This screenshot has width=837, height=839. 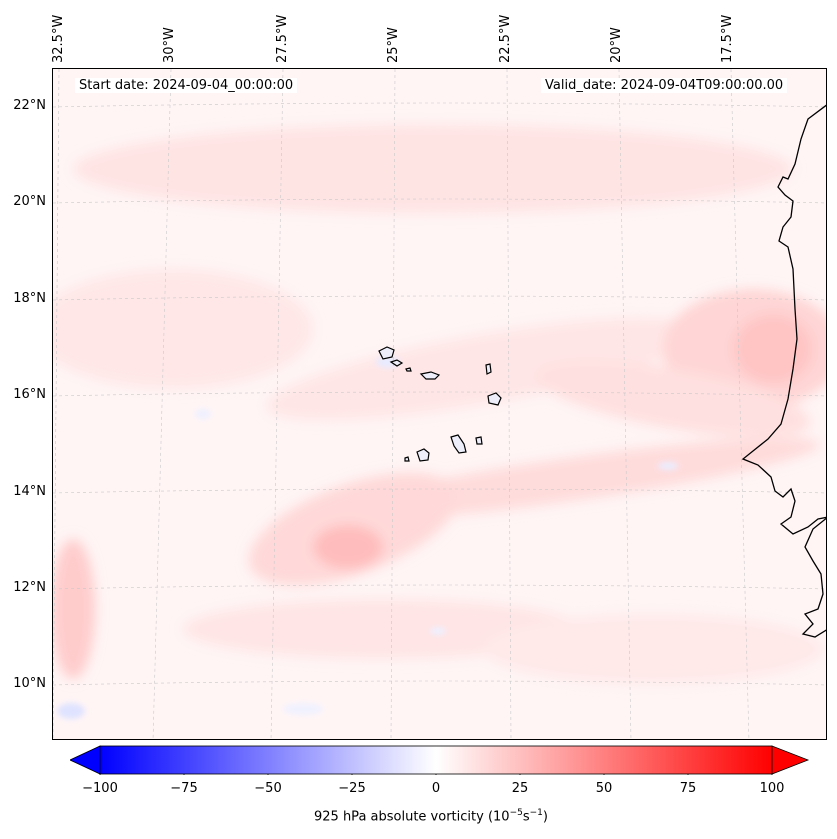 What do you see at coordinates (169, 45) in the screenshot?
I see `lon-label-30w: 30°W` at bounding box center [169, 45].